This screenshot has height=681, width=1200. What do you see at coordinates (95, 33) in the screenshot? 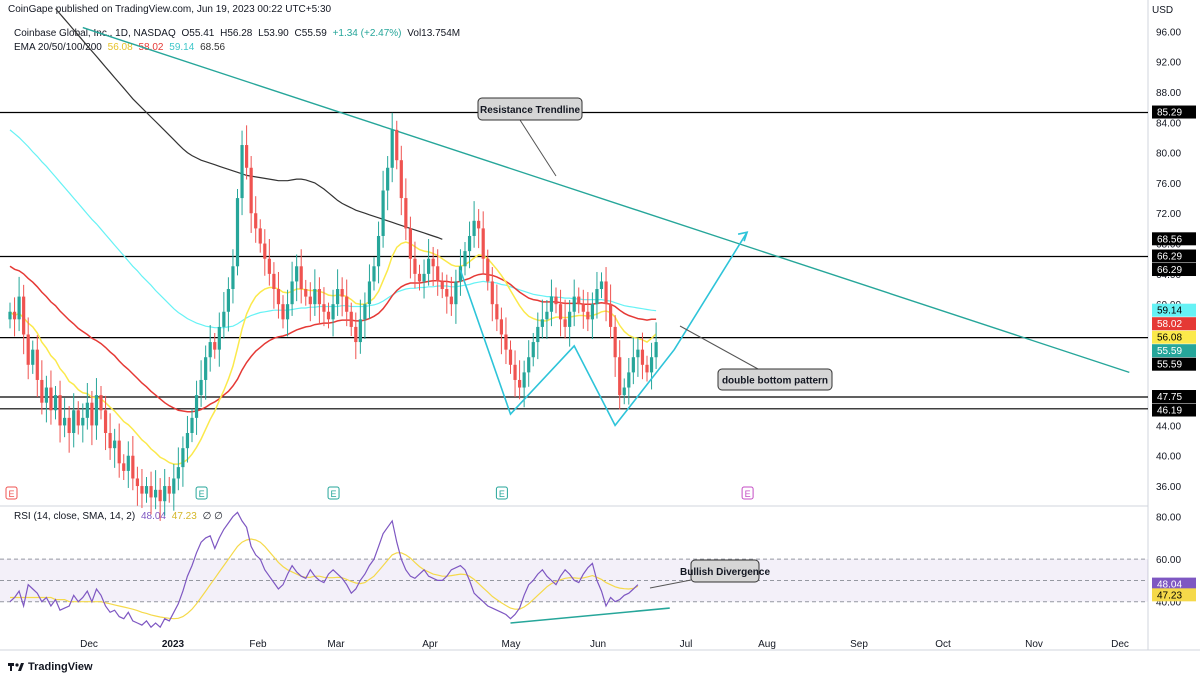
I see `legend-symbol: Coinbase Global, Inc., 1D, NASDAQ` at bounding box center [95, 33].